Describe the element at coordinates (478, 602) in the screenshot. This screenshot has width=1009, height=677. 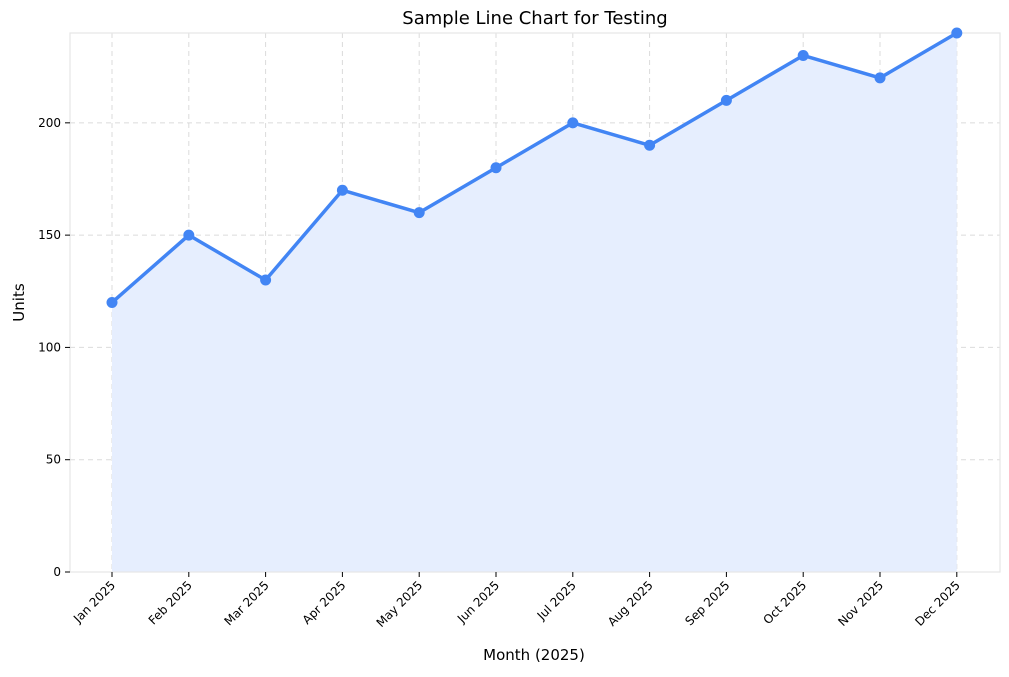
I see `x-tick-label: Jun 2025` at that location.